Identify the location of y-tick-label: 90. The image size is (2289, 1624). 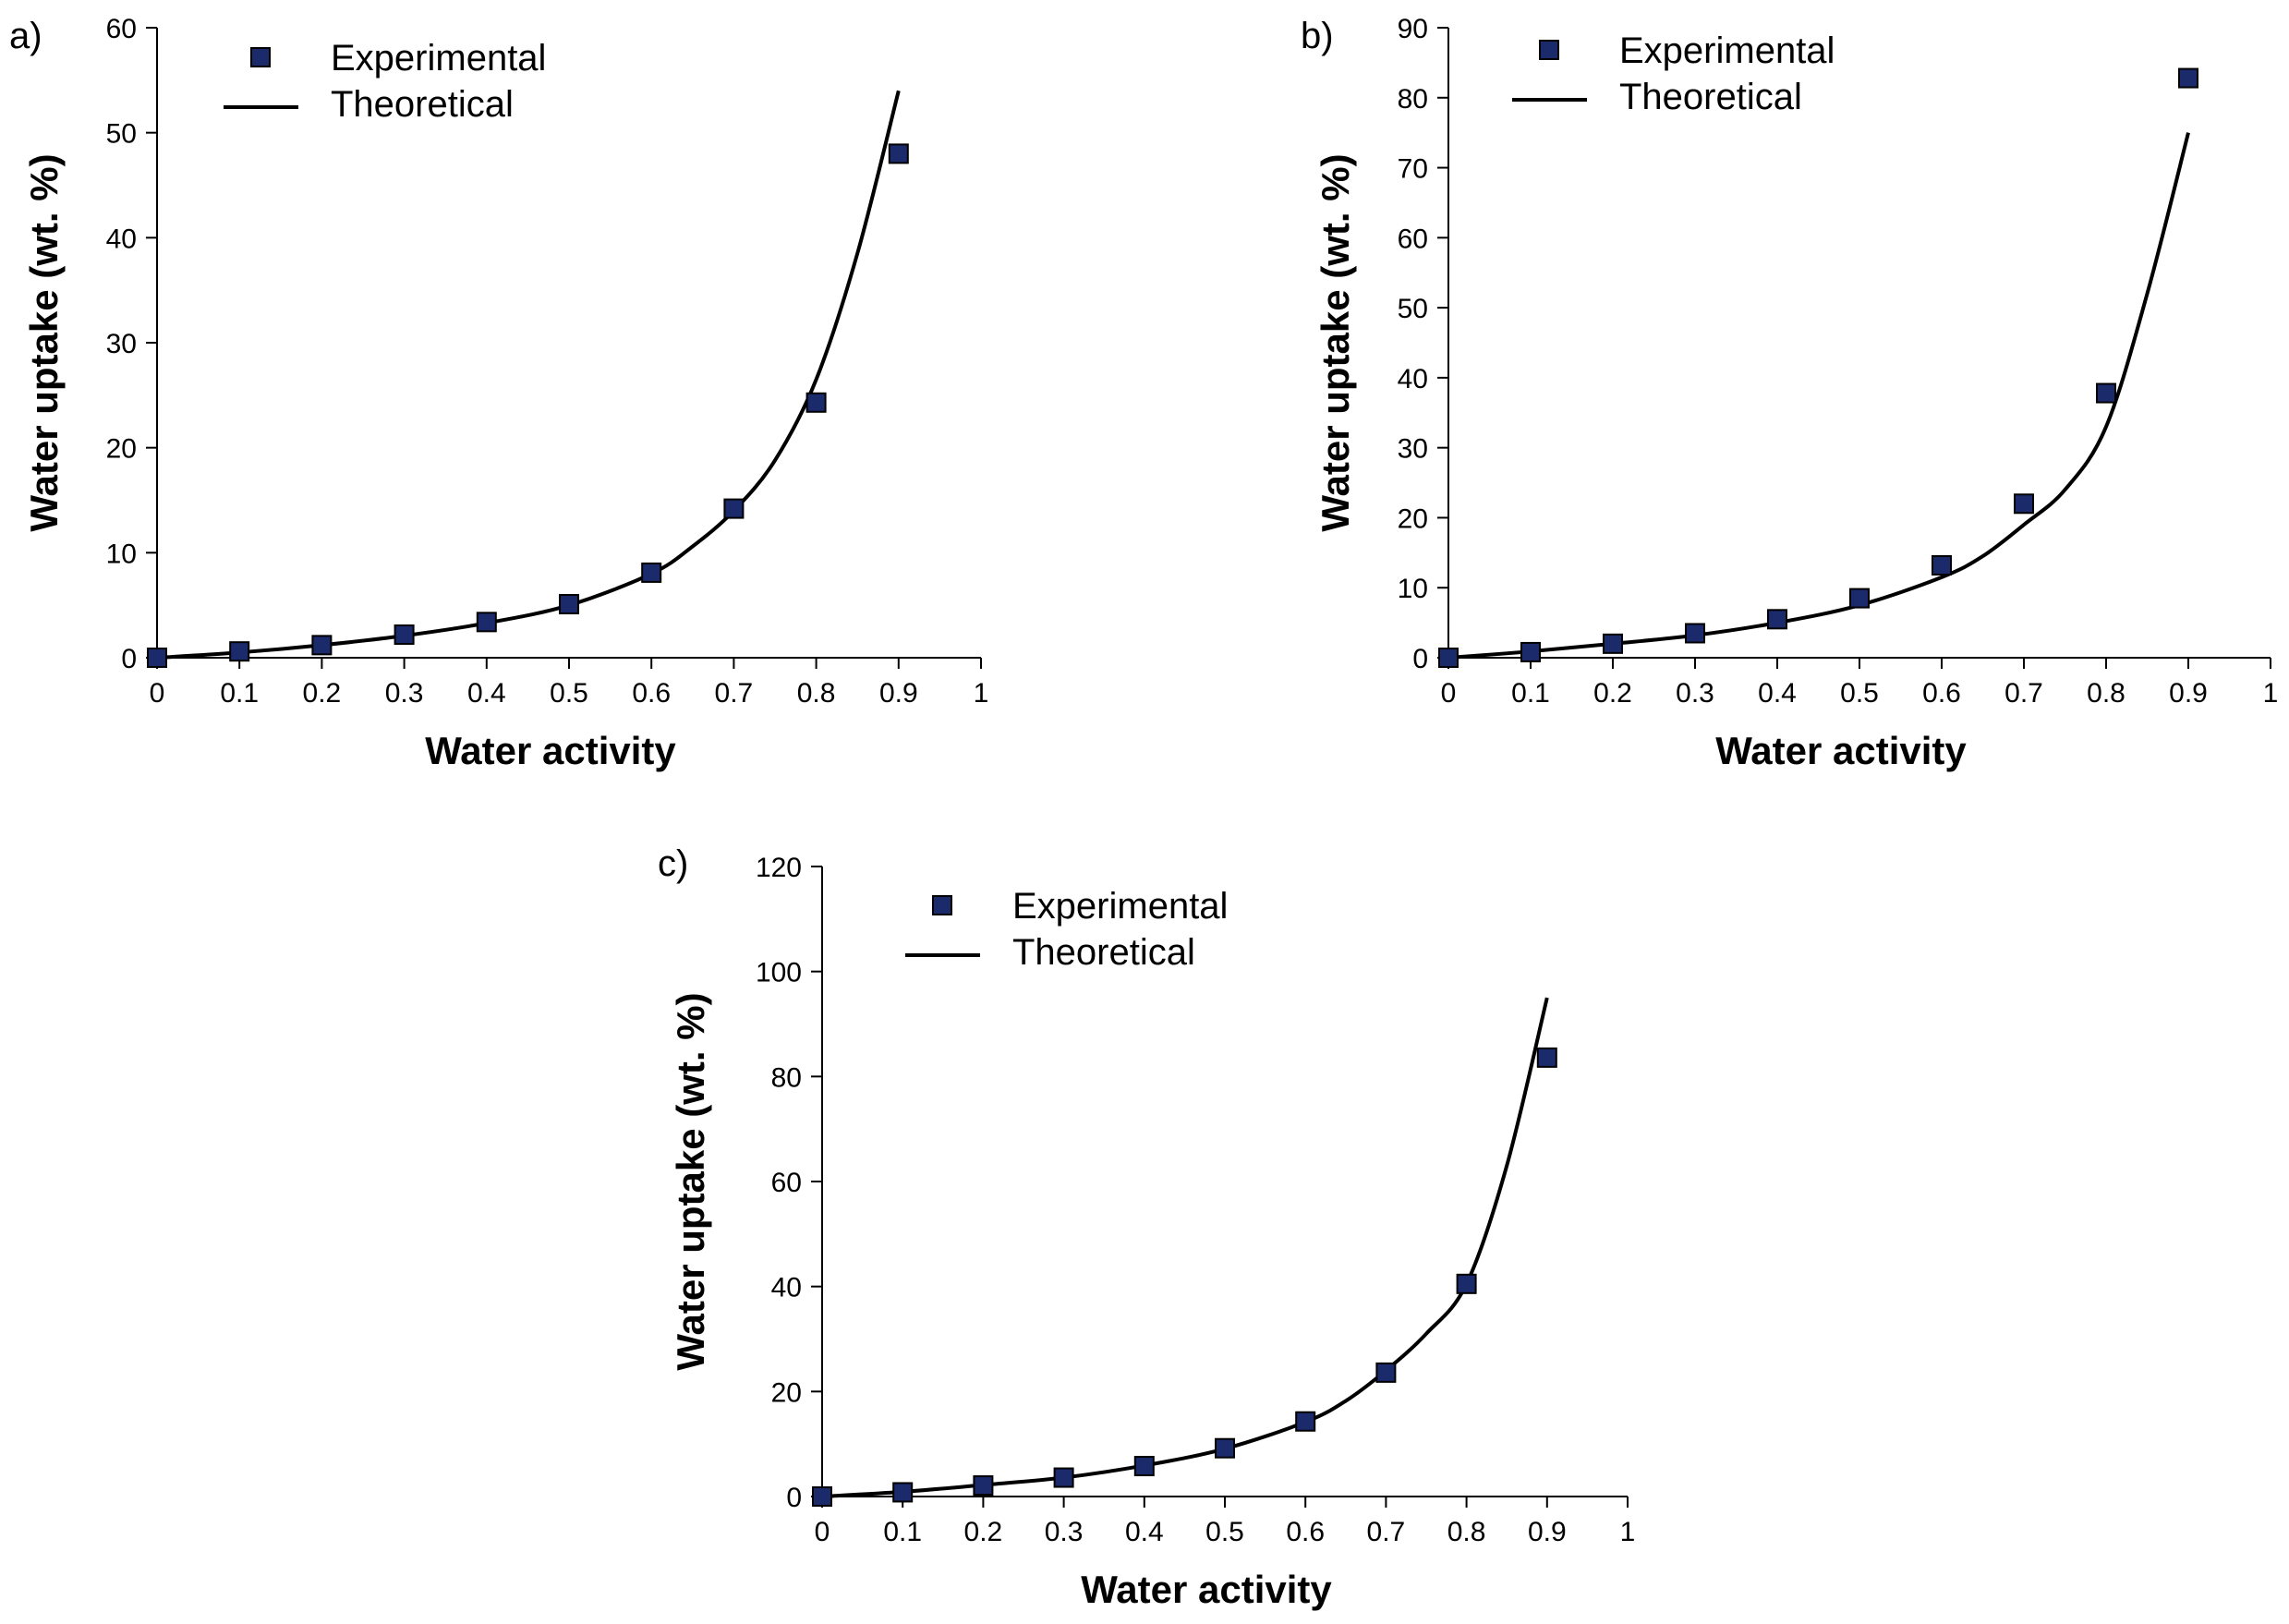
(1413, 29).